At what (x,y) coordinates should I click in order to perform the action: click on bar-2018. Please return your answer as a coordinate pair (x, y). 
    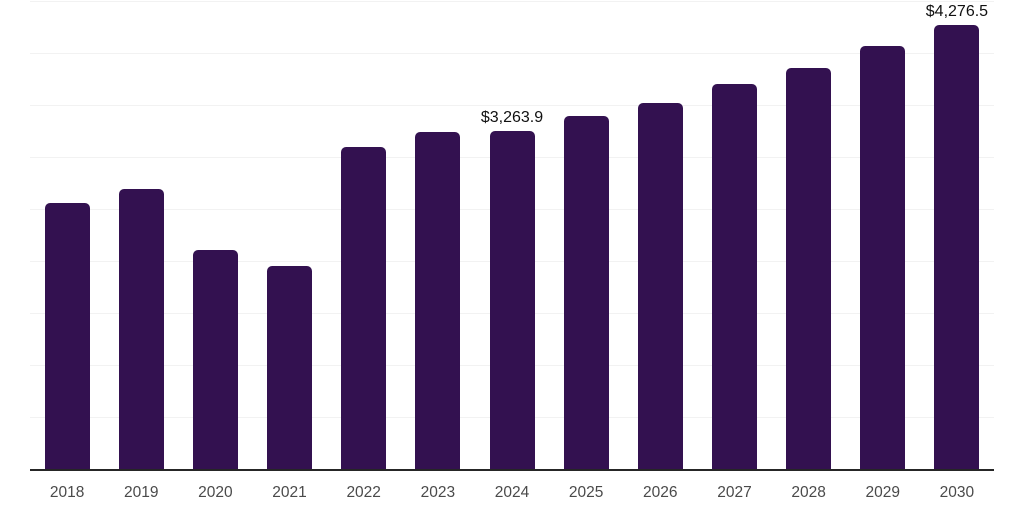
    Looking at the image, I should click on (67, 336).